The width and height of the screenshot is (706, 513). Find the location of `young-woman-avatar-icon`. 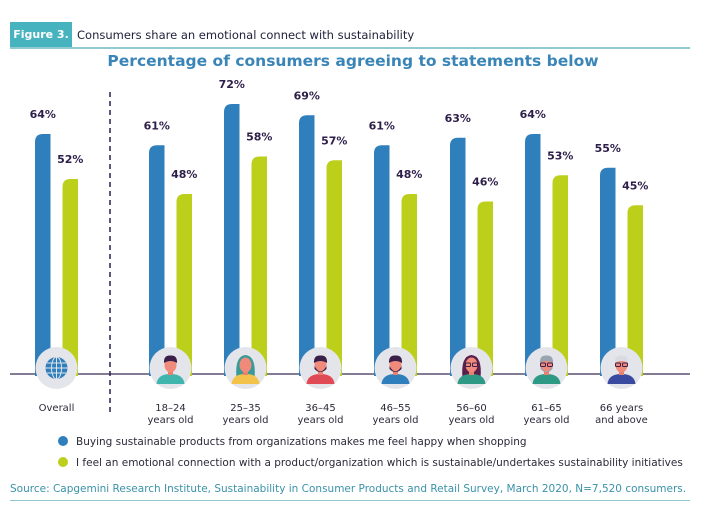

young-woman-avatar-icon is located at coordinates (245, 369).